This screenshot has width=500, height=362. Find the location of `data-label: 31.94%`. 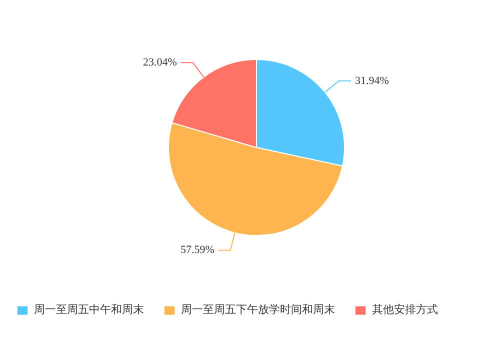

data-label: 31.94% is located at coordinates (371, 80).